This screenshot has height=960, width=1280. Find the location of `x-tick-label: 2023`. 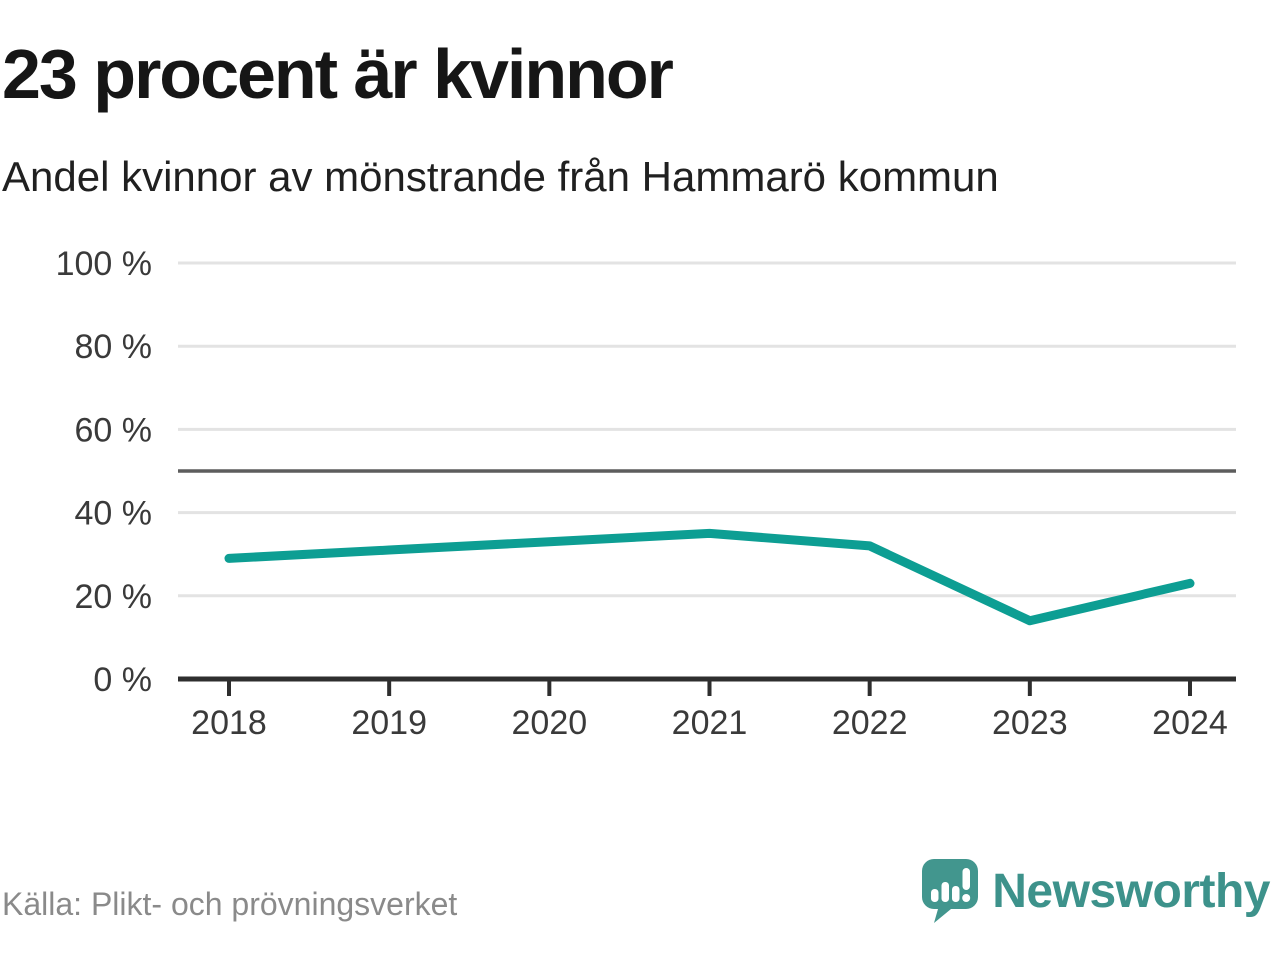

x-tick-label: 2023 is located at coordinates (1030, 723).